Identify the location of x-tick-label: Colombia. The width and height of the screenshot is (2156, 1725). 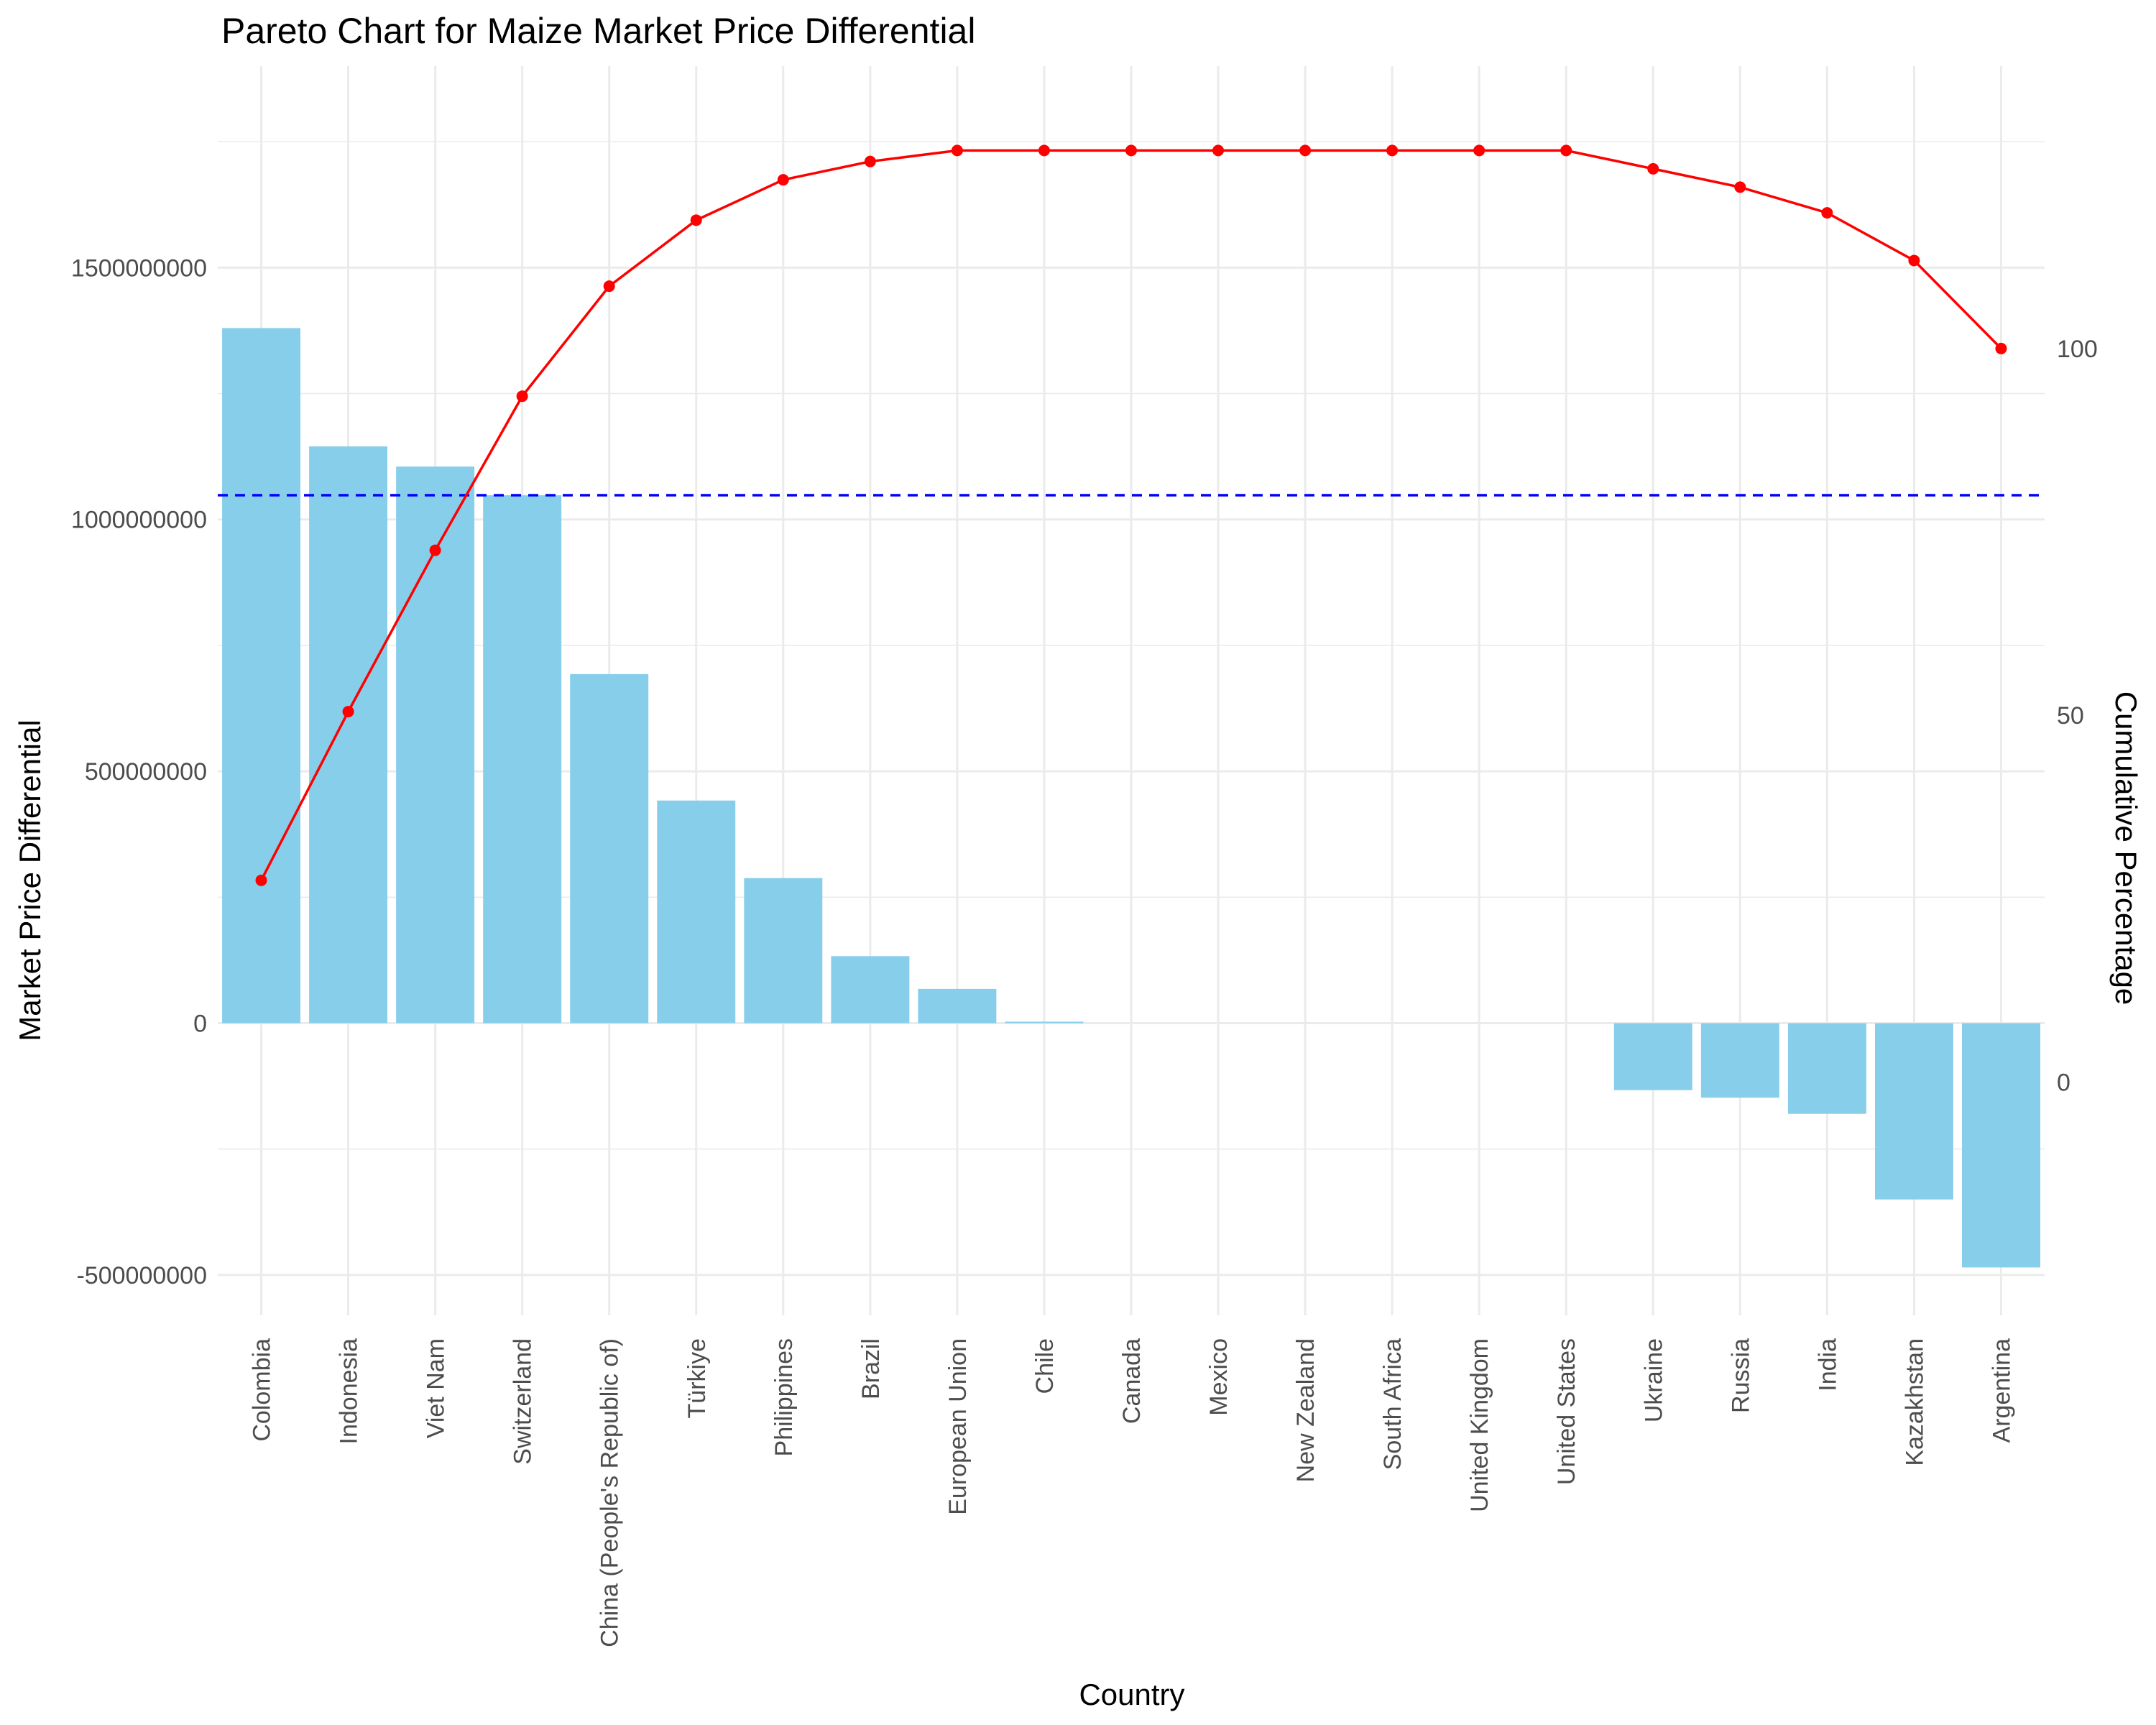
(262, 1390).